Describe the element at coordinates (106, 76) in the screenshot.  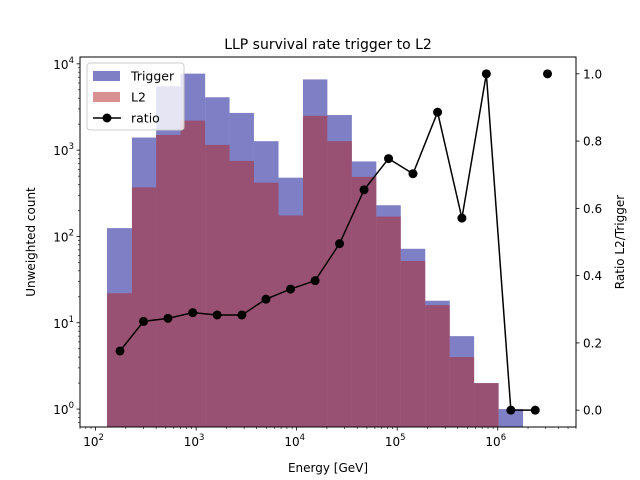
I see `legend-swatch-trigger` at that location.